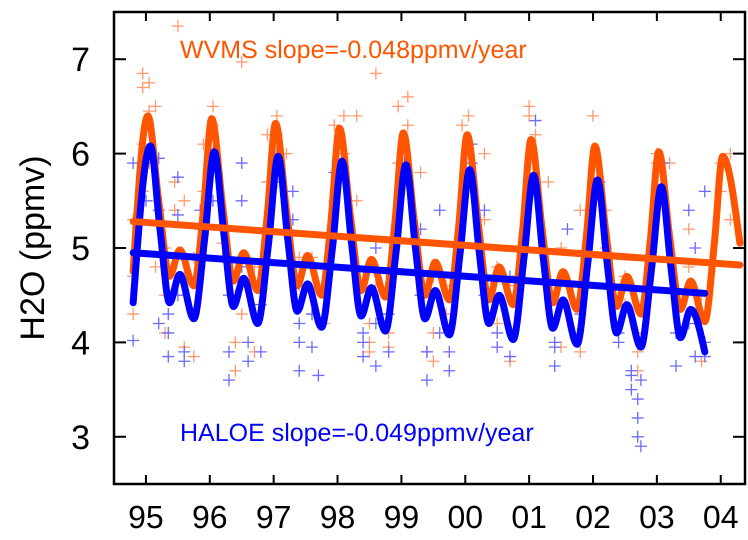  I want to click on x-tick-label: 02, so click(593, 517).